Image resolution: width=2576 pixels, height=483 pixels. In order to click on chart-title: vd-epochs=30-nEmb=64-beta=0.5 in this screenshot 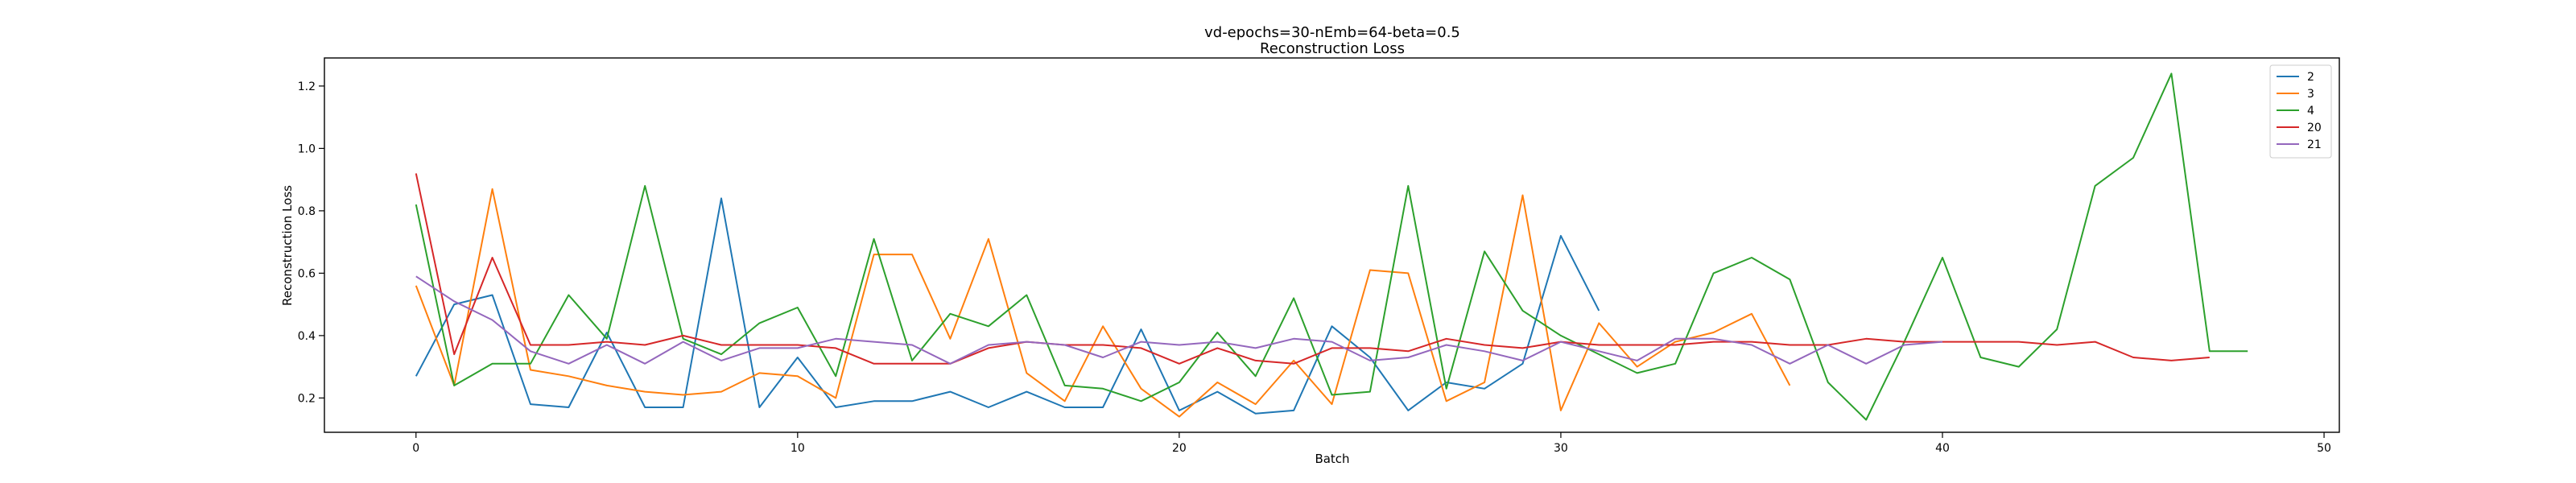, I will do `click(1332, 32)`.